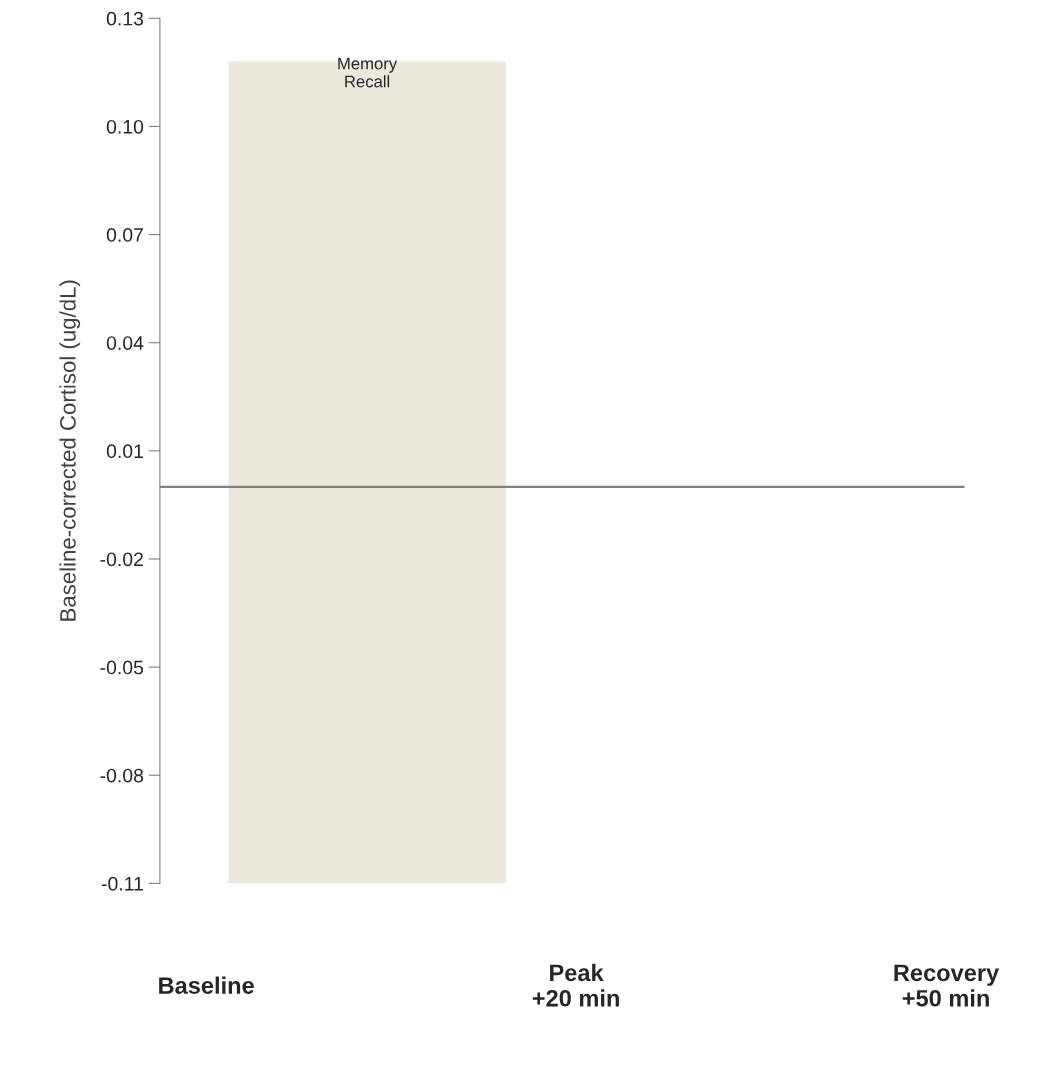 Image resolution: width=1045 pixels, height=1076 pixels. What do you see at coordinates (121, 559) in the screenshot?
I see `y-tick-label: -0.02` at bounding box center [121, 559].